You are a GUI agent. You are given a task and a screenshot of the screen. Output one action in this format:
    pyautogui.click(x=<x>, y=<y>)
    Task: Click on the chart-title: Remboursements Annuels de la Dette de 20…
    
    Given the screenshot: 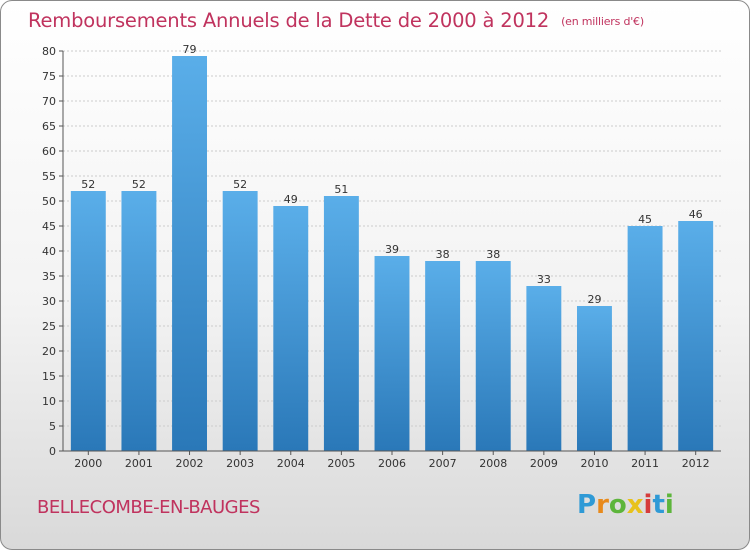 What is the action you would take?
    pyautogui.click(x=336, y=20)
    